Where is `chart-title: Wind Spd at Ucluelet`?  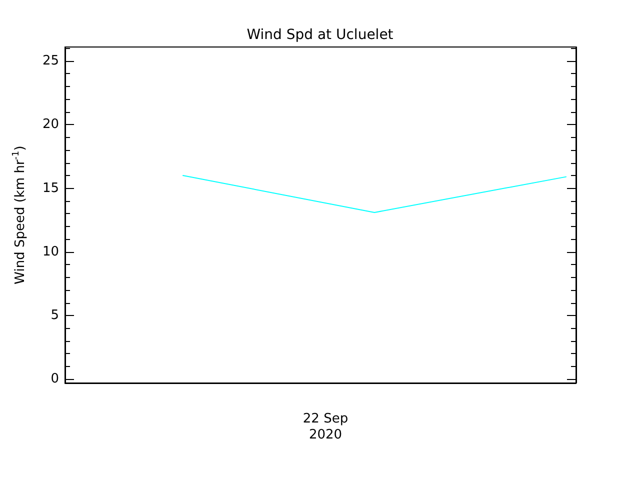
chart-title: Wind Spd at Ucluelet is located at coordinates (320, 35).